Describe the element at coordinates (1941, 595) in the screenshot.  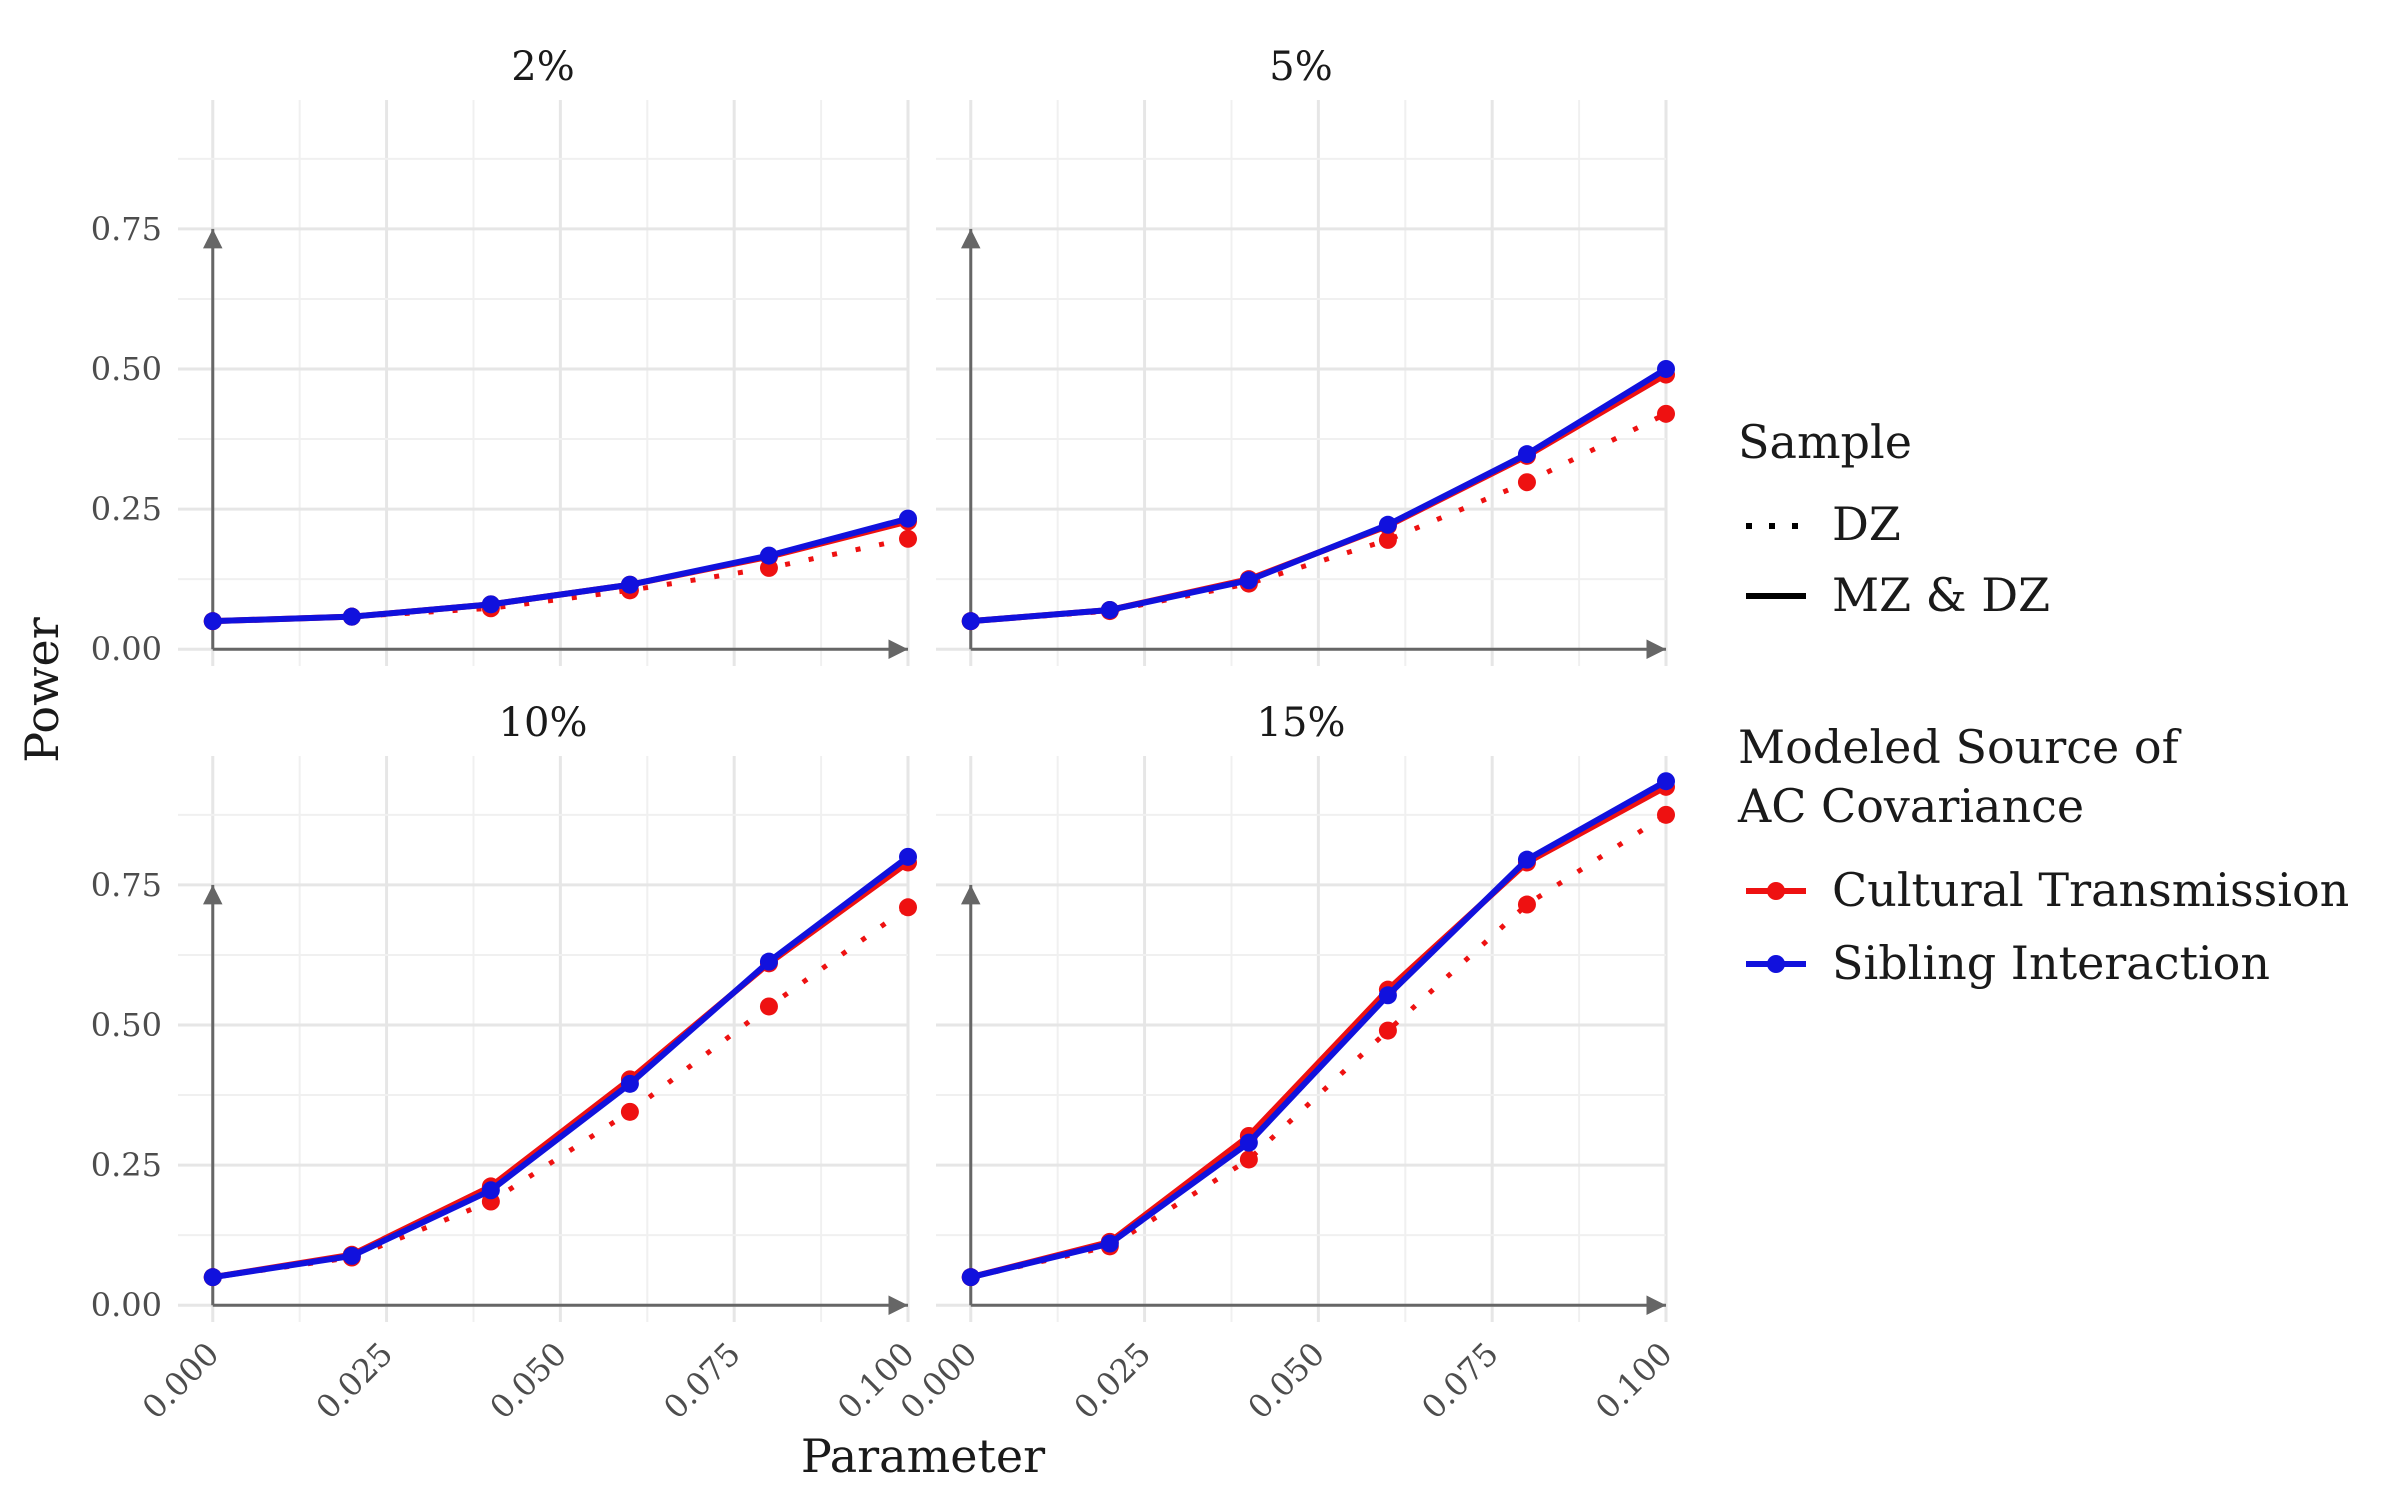
I see `legend-mzdz-label: MZ & DZ` at that location.